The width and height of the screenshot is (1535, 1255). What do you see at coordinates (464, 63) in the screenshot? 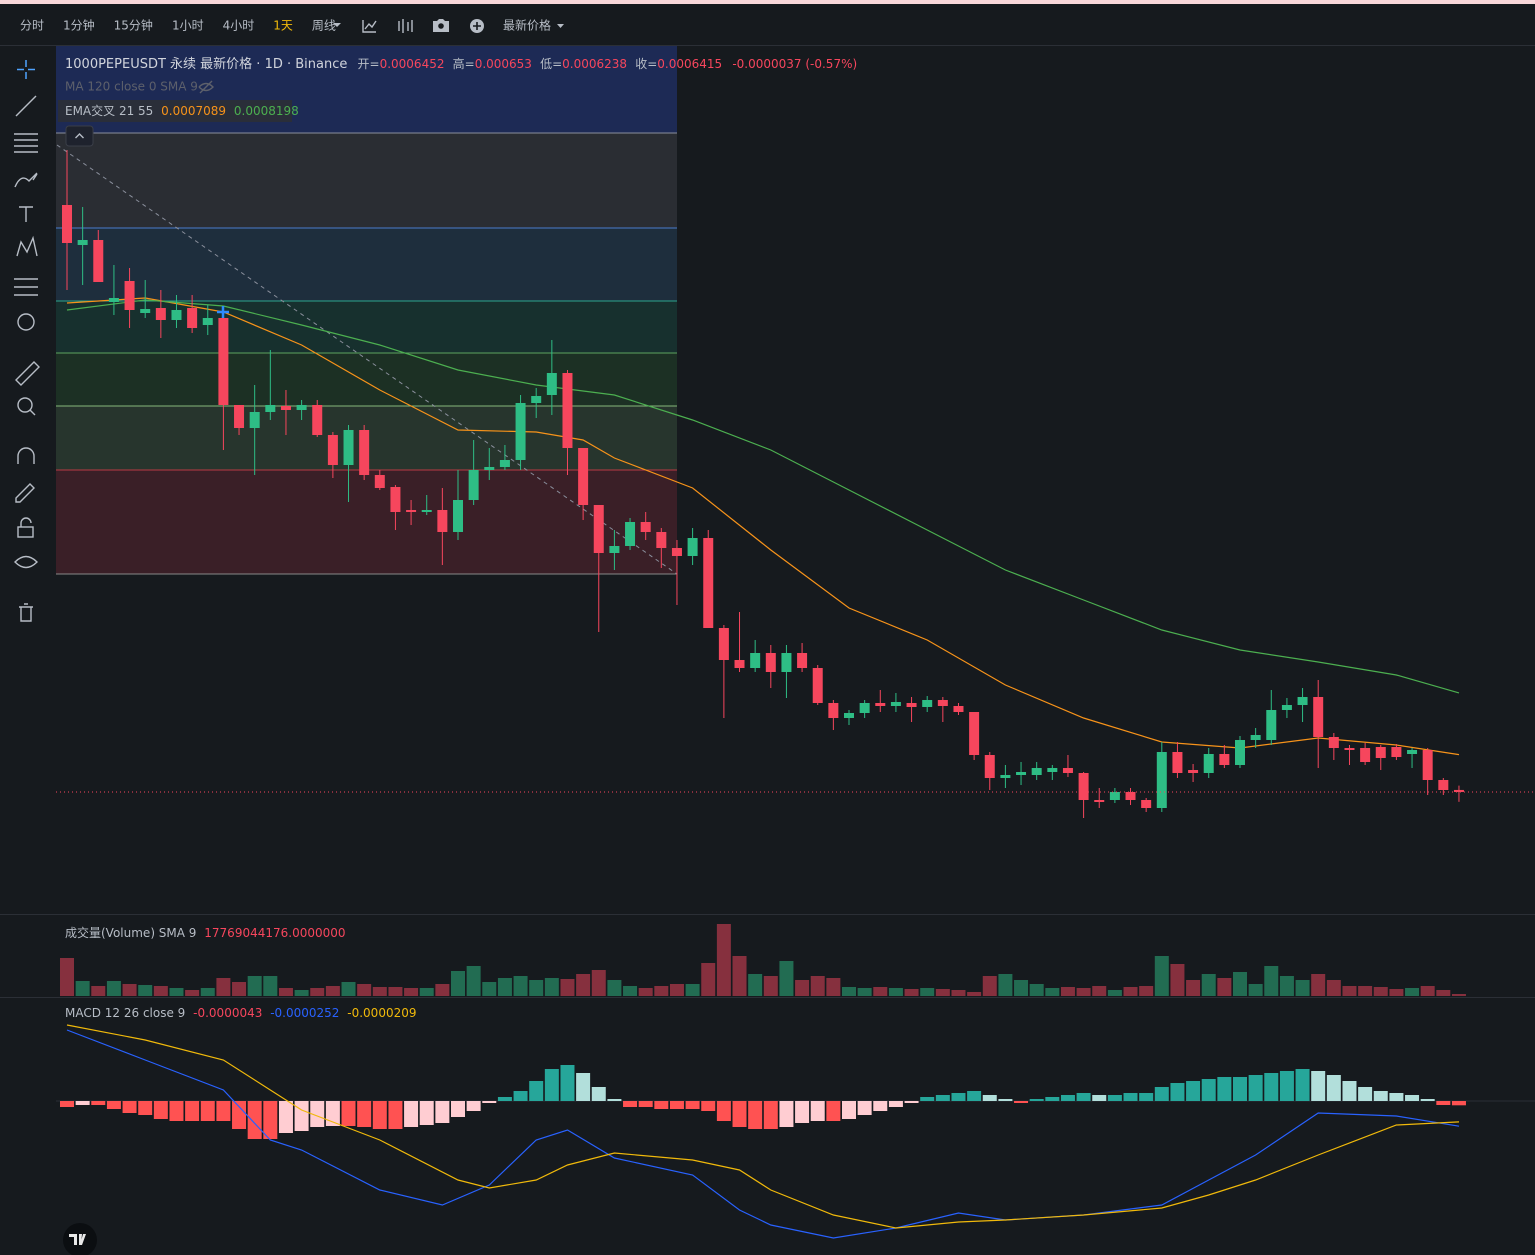
I see `ohlc-label: 高=` at bounding box center [464, 63].